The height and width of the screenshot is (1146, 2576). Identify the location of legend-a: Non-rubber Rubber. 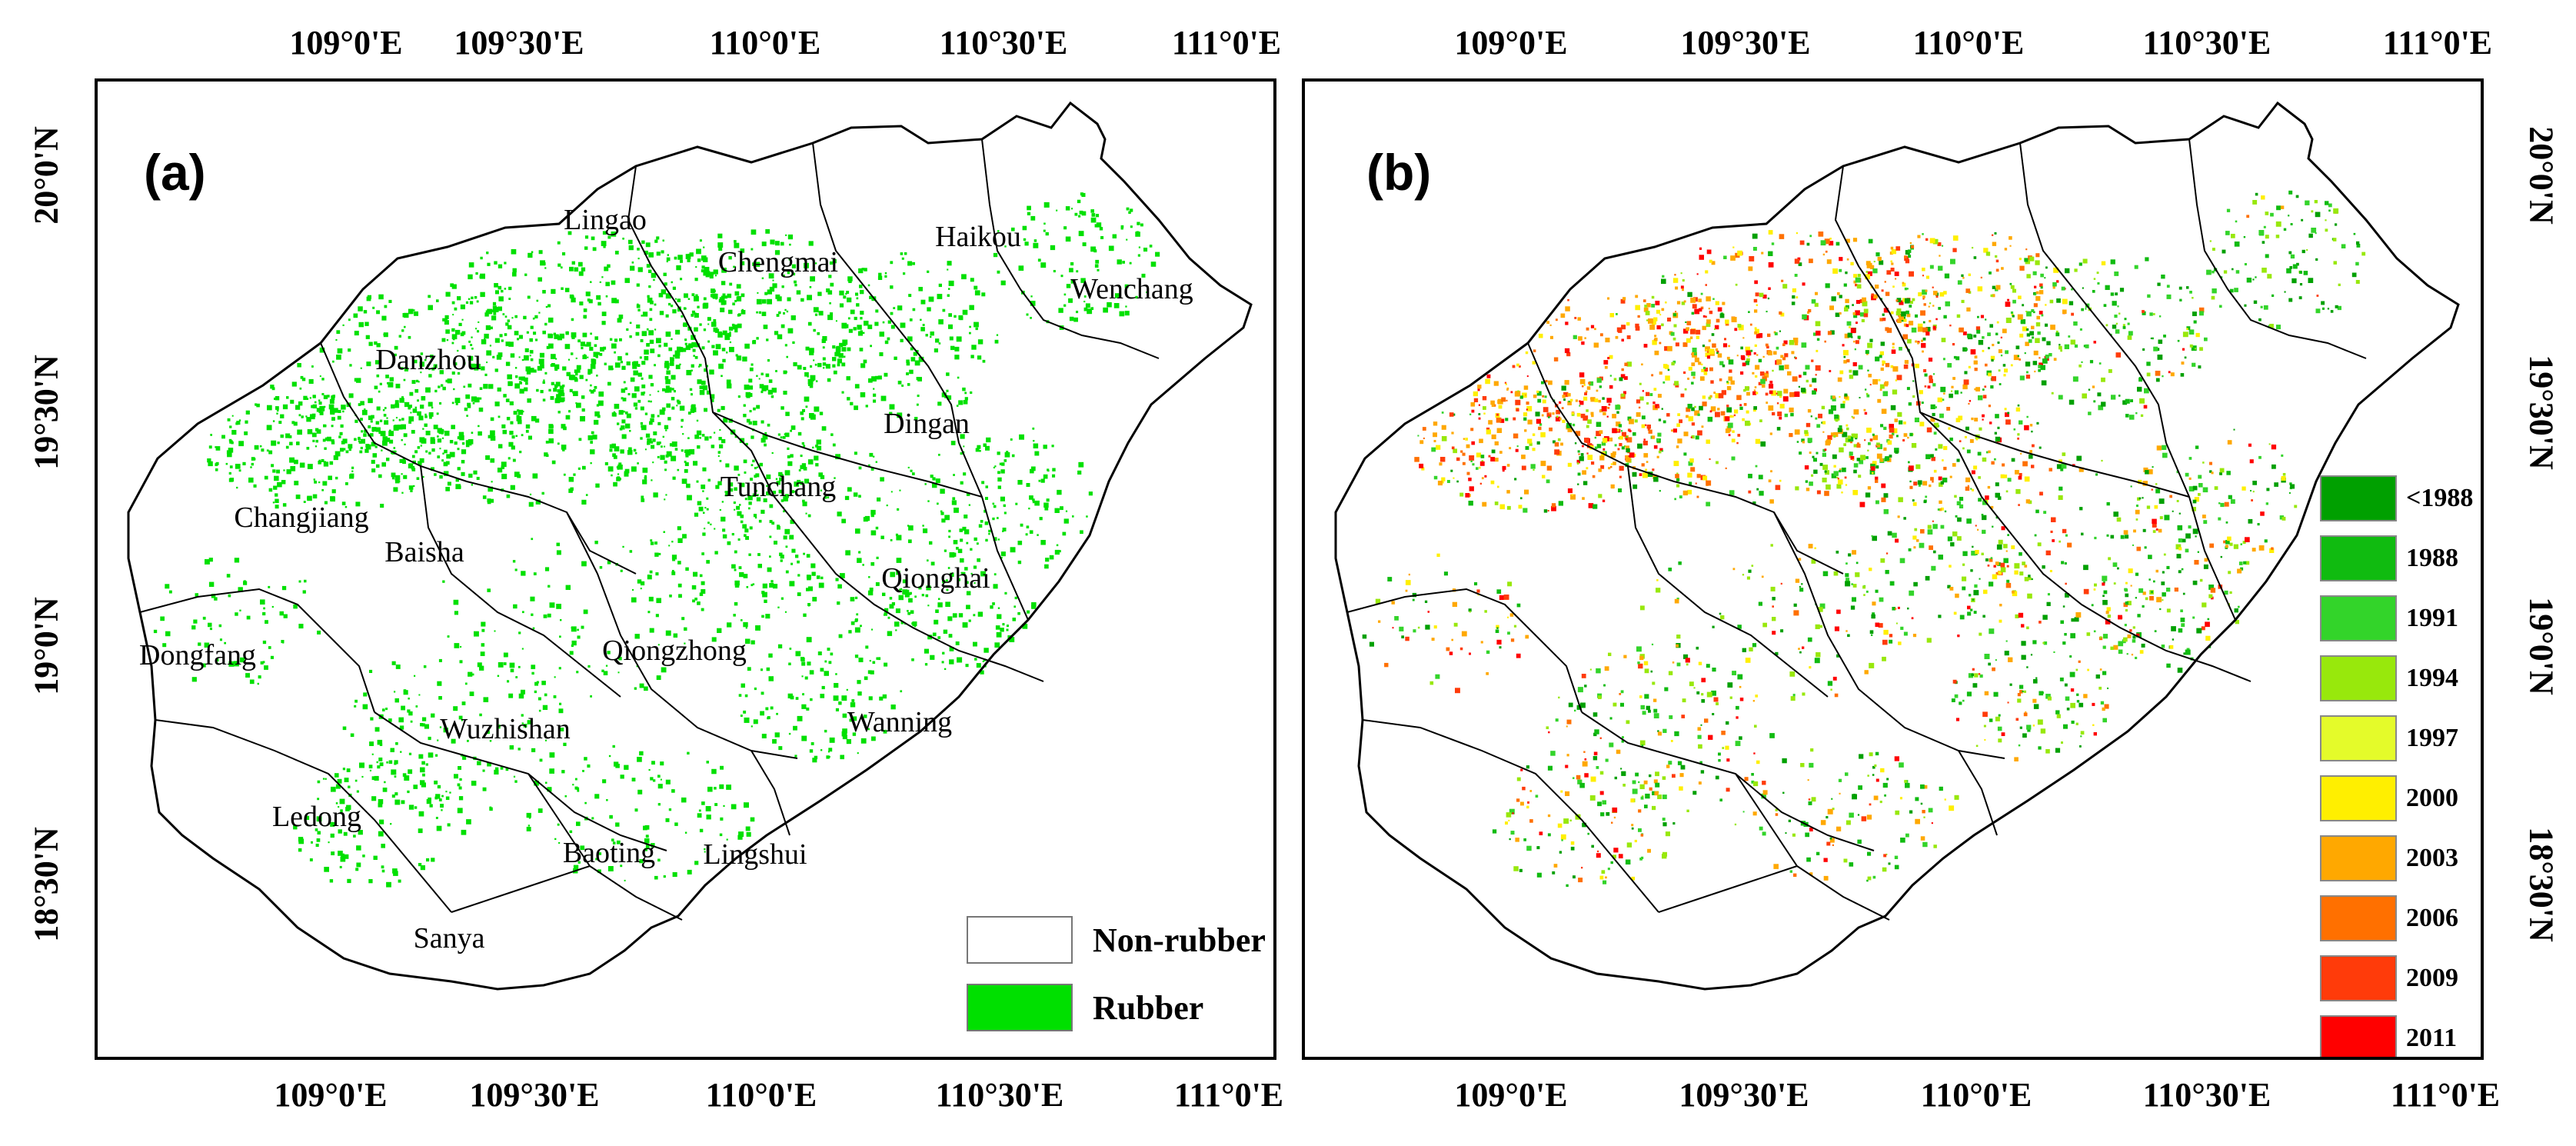
(1116, 973).